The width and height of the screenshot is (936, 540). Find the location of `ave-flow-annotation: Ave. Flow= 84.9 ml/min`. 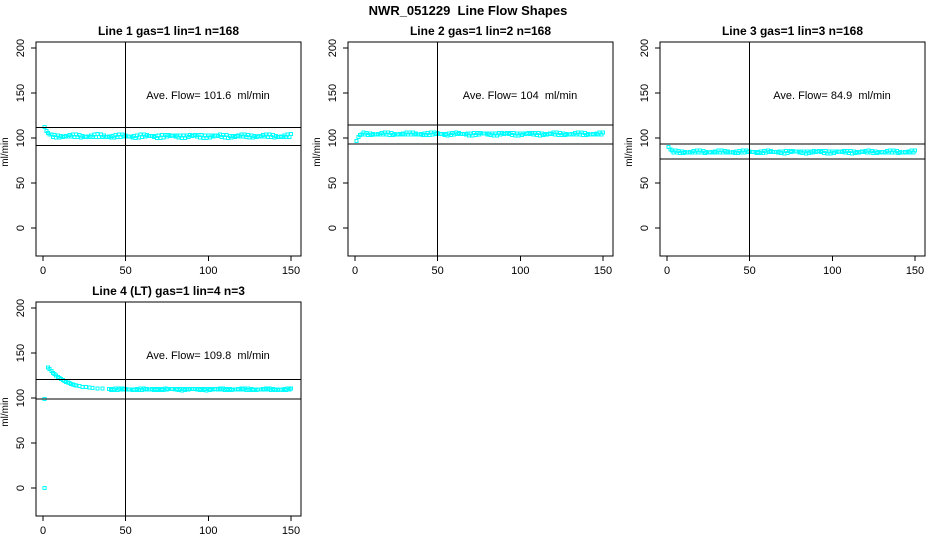

ave-flow-annotation: Ave. Flow= 84.9 ml/min is located at coordinates (831, 96).